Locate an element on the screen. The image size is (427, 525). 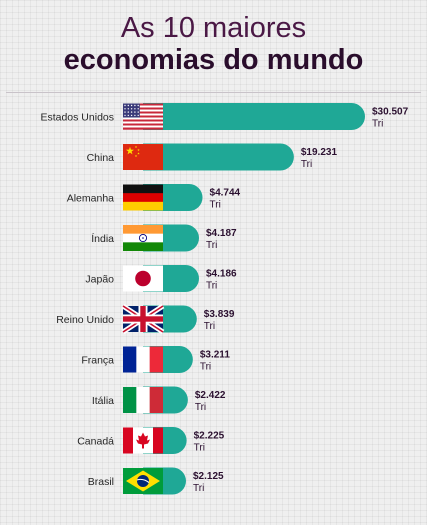
category-label: Reino Unido is located at coordinates (85, 320).